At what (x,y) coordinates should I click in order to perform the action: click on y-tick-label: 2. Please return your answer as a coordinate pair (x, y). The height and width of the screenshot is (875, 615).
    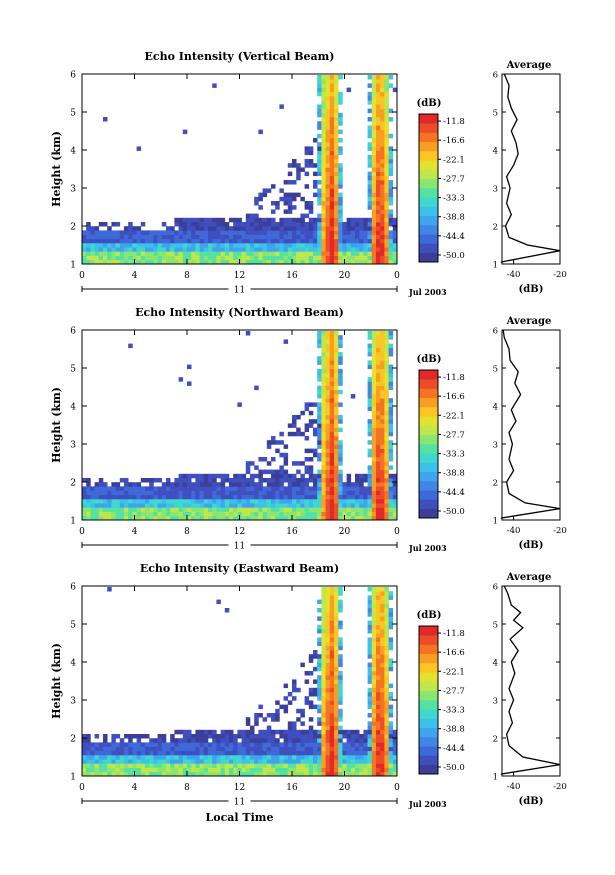
    Looking at the image, I should click on (73, 228).